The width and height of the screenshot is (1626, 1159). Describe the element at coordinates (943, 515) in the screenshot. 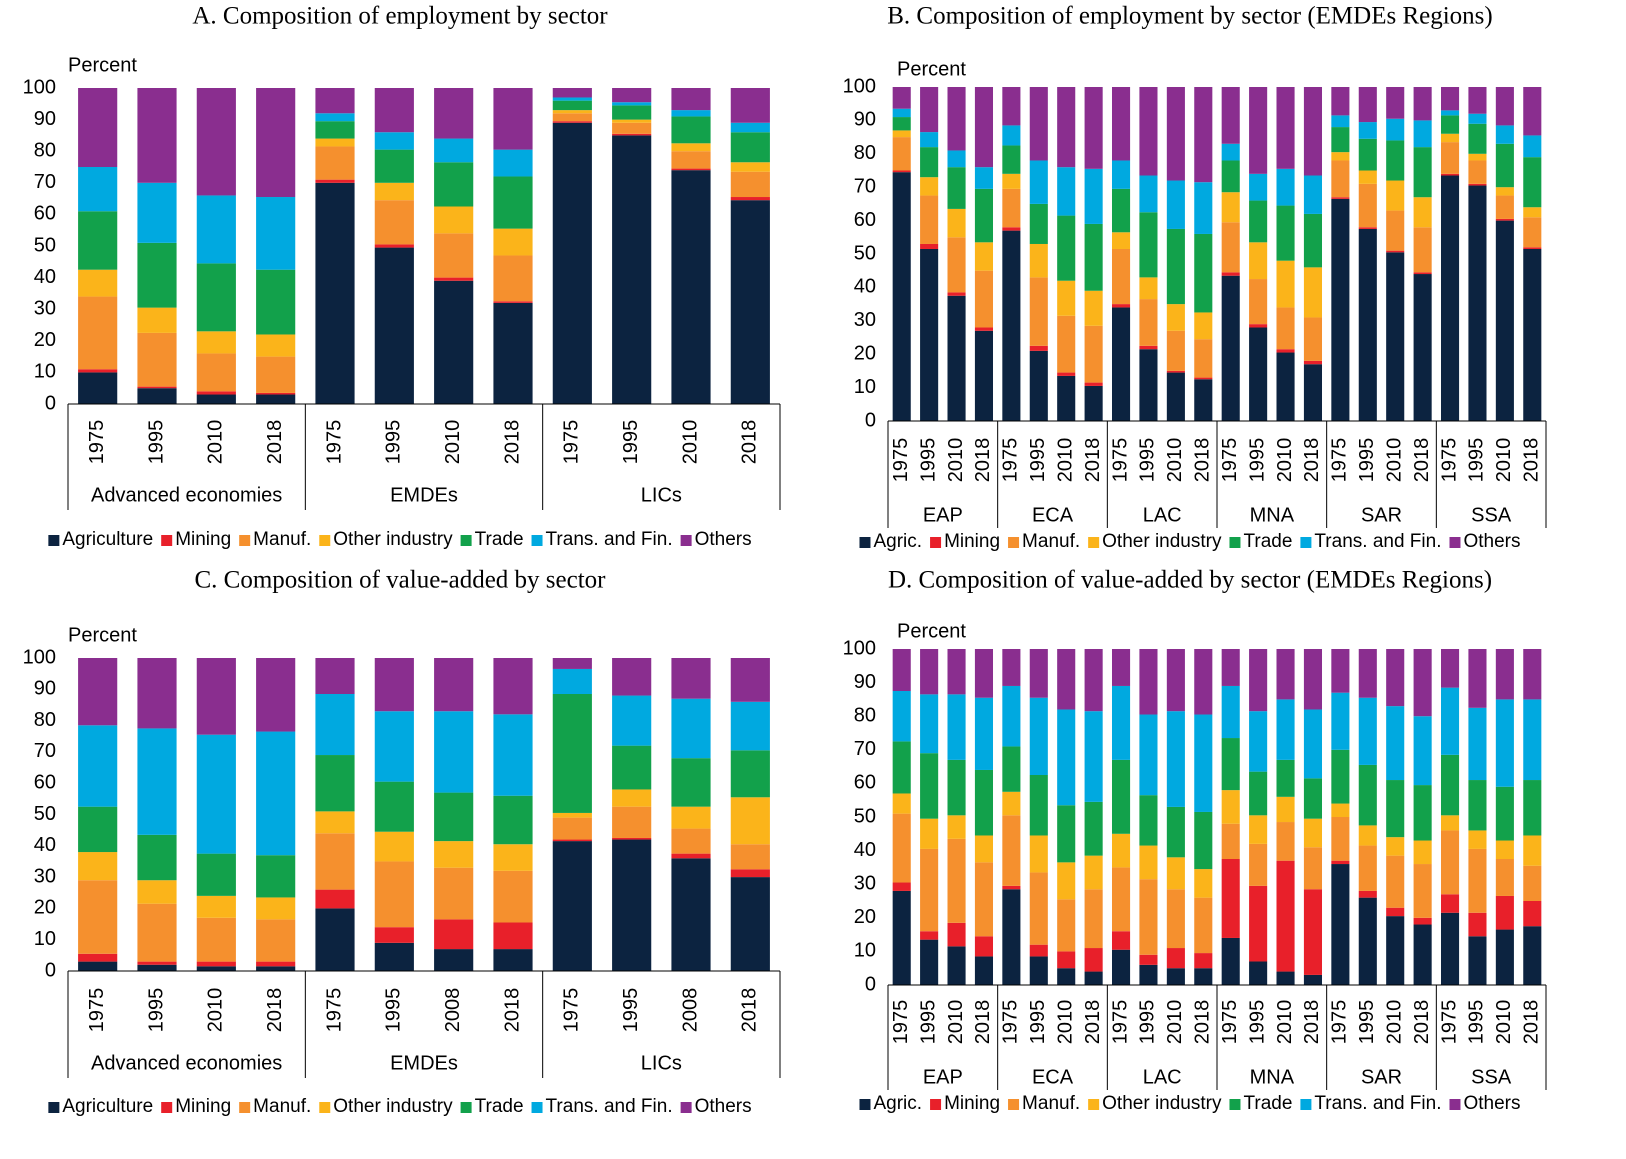

I see `group-label: EAP` at that location.